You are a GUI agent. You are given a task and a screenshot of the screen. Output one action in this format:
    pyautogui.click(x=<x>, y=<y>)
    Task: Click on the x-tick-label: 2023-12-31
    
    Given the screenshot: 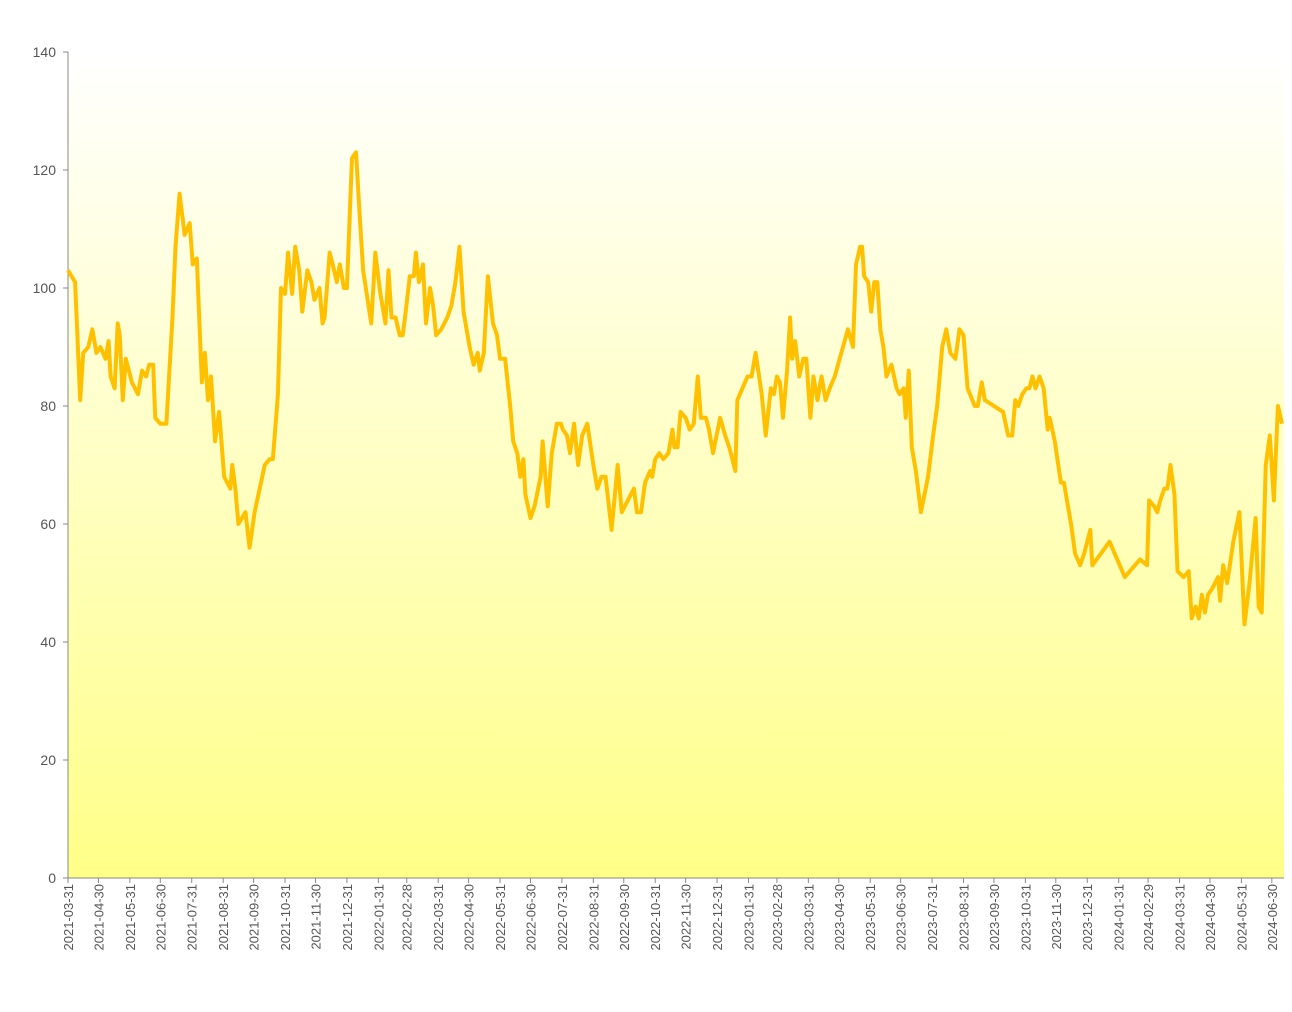 What is the action you would take?
    pyautogui.click(x=1087, y=917)
    